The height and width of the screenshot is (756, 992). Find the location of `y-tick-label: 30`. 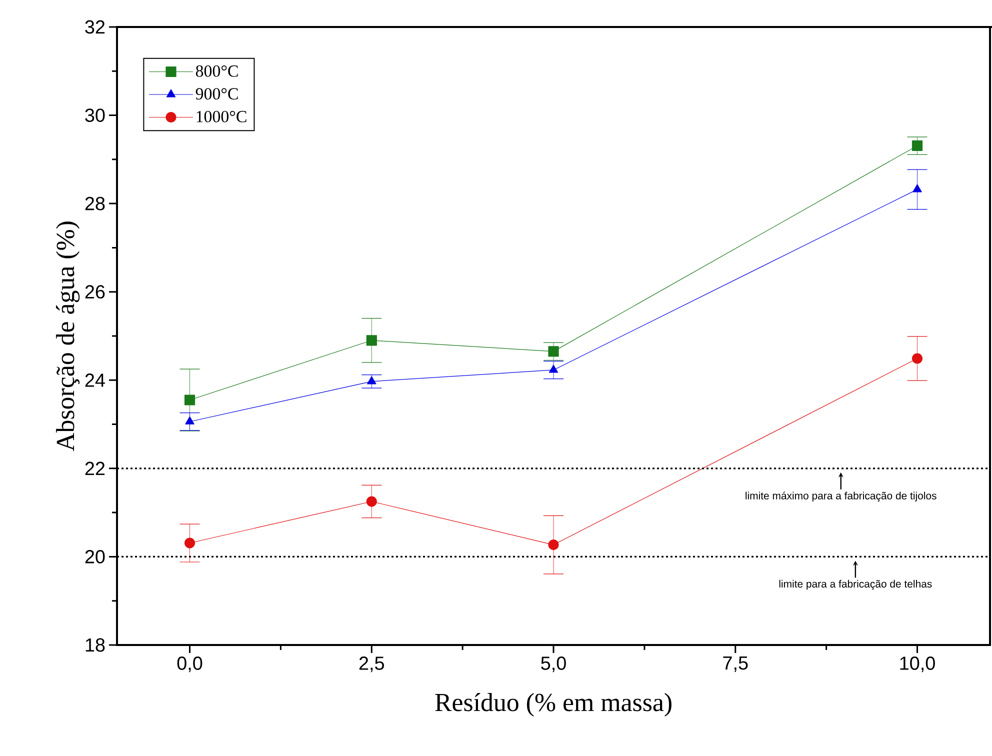

y-tick-label: 30 is located at coordinates (95, 115).